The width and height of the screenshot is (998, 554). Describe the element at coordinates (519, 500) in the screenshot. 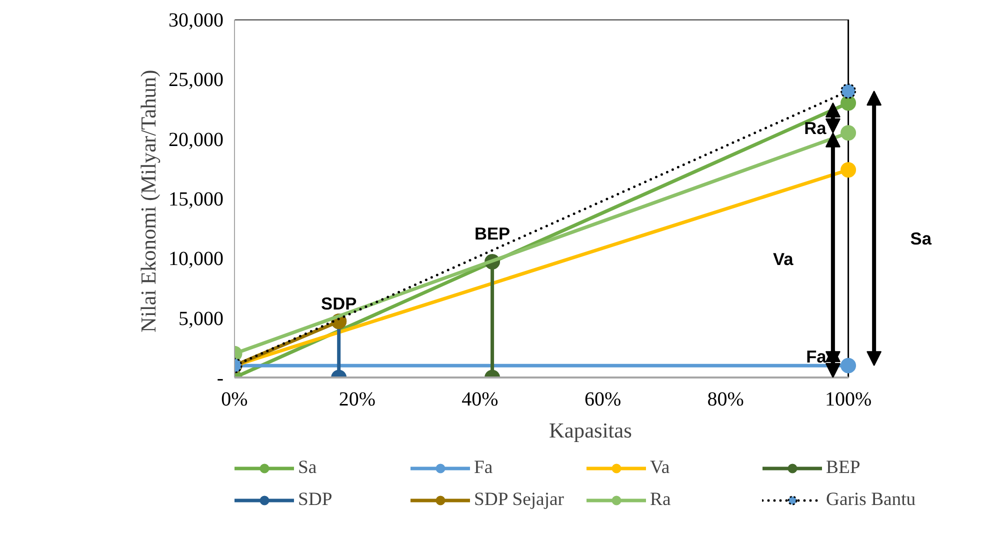

I see `legend-label: SDP Sejajar` at that location.